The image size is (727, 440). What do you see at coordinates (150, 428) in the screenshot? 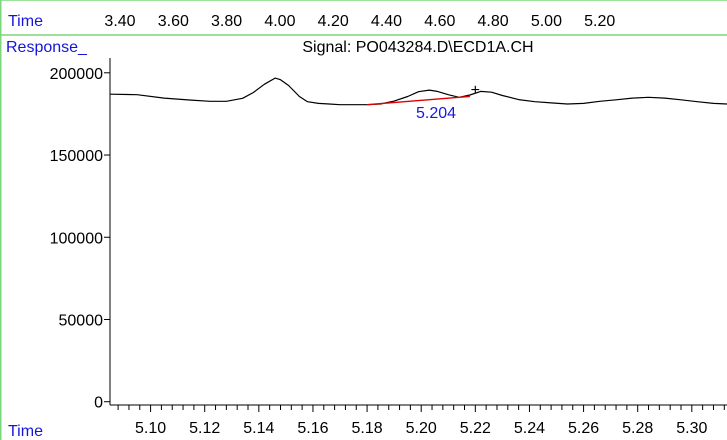
I see `x-tick-label: 5.10` at bounding box center [150, 428].